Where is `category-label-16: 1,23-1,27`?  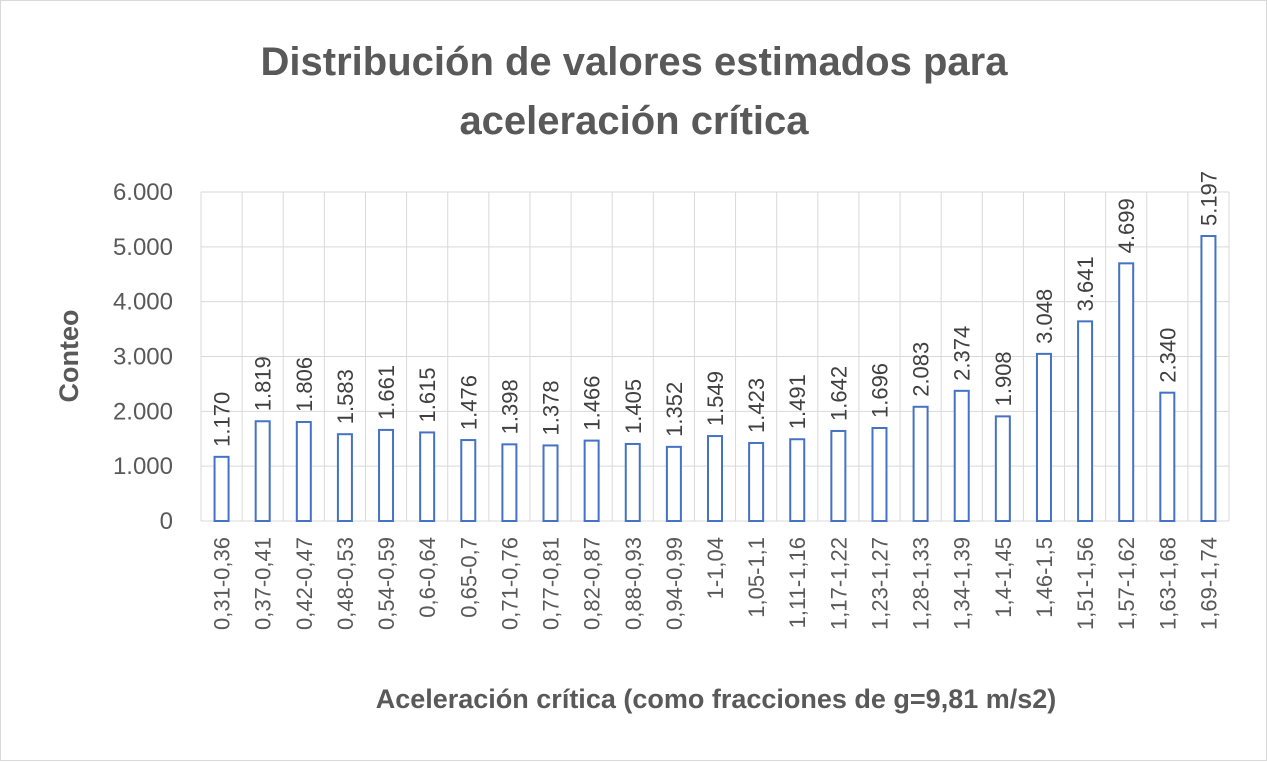 category-label-16: 1,23-1,27 is located at coordinates (879, 583).